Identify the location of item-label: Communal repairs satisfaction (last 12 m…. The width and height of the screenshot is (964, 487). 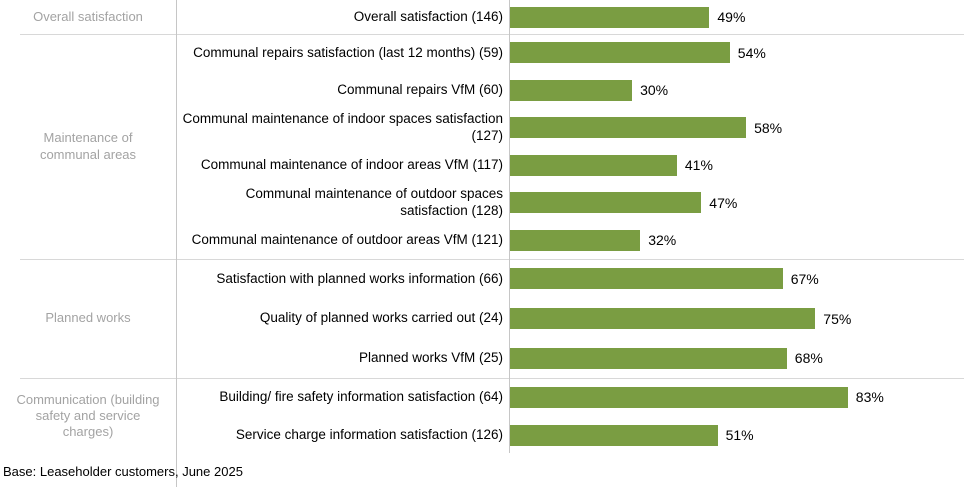
(348, 52).